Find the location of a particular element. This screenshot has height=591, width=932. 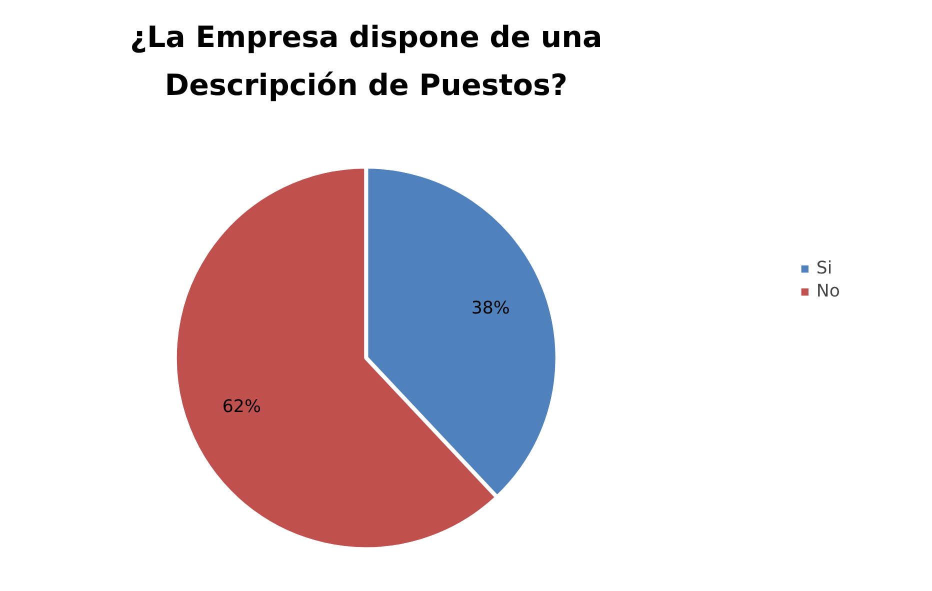

legend-label: No is located at coordinates (828, 292).